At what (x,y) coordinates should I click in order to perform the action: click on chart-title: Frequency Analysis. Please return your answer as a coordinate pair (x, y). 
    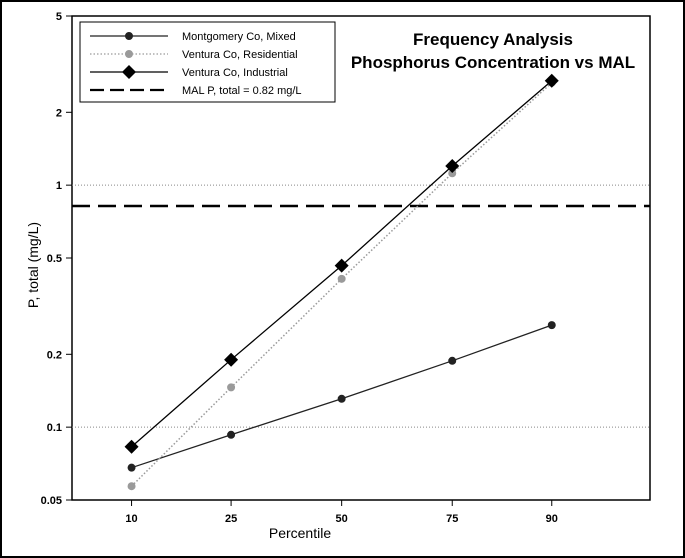
    Looking at the image, I should click on (493, 39).